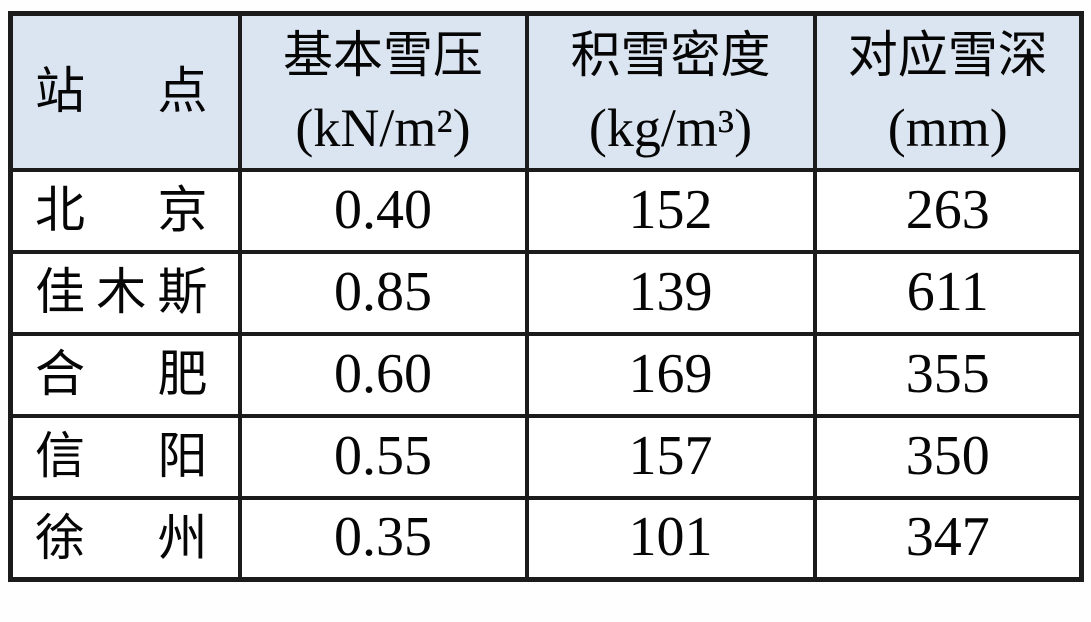 This screenshot has height=622, width=1091. What do you see at coordinates (948, 91) in the screenshot?
I see `col-header-snow-depth: 对应雪深 (mm)` at bounding box center [948, 91].